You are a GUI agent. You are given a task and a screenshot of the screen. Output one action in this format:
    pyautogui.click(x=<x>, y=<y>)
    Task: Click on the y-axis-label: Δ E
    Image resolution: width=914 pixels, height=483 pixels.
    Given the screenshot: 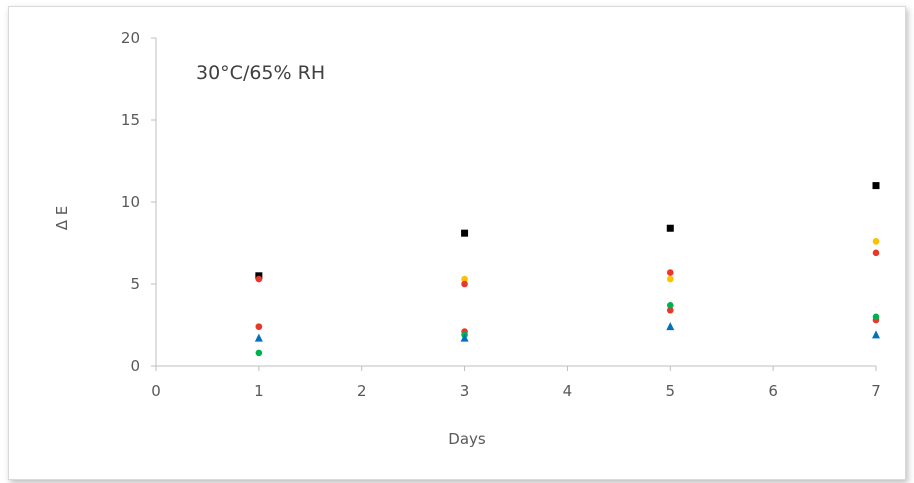 What is the action you would take?
    pyautogui.click(x=62, y=218)
    